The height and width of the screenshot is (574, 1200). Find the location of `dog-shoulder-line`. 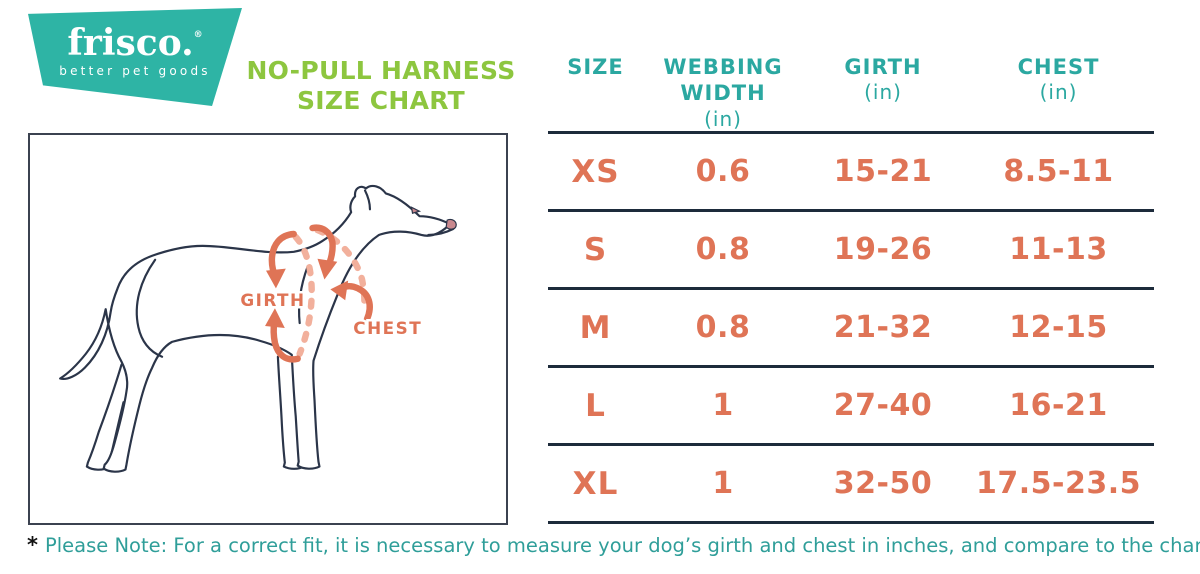

dog-shoulder-line is located at coordinates (303, 295).